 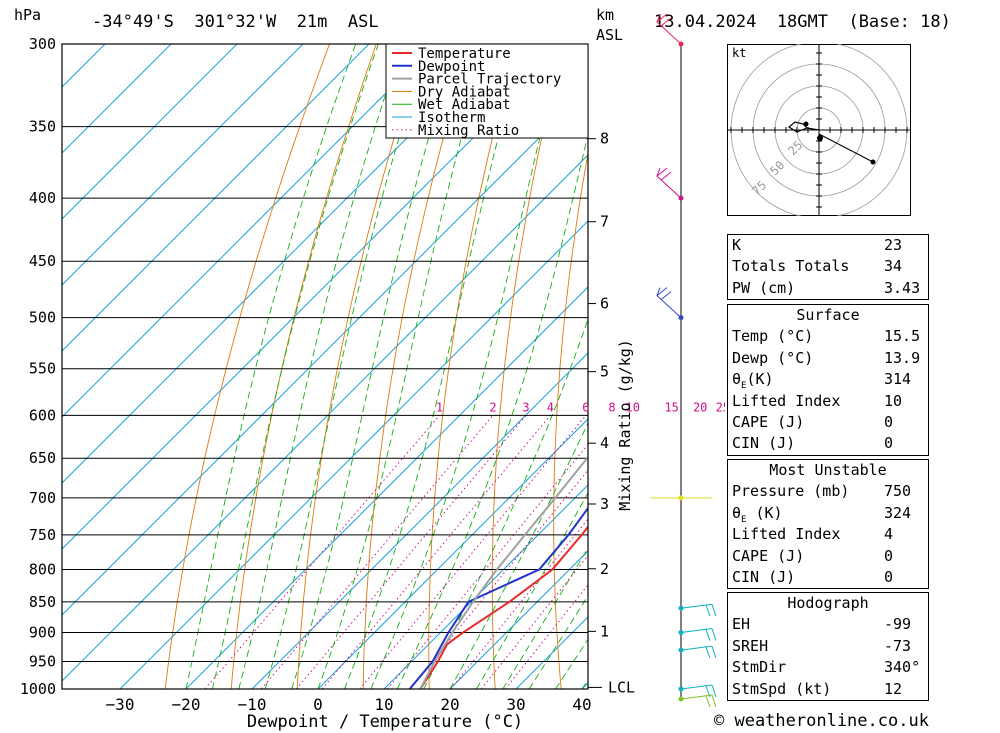 I want to click on temperature-tick-label: 0, so click(x=318, y=704).